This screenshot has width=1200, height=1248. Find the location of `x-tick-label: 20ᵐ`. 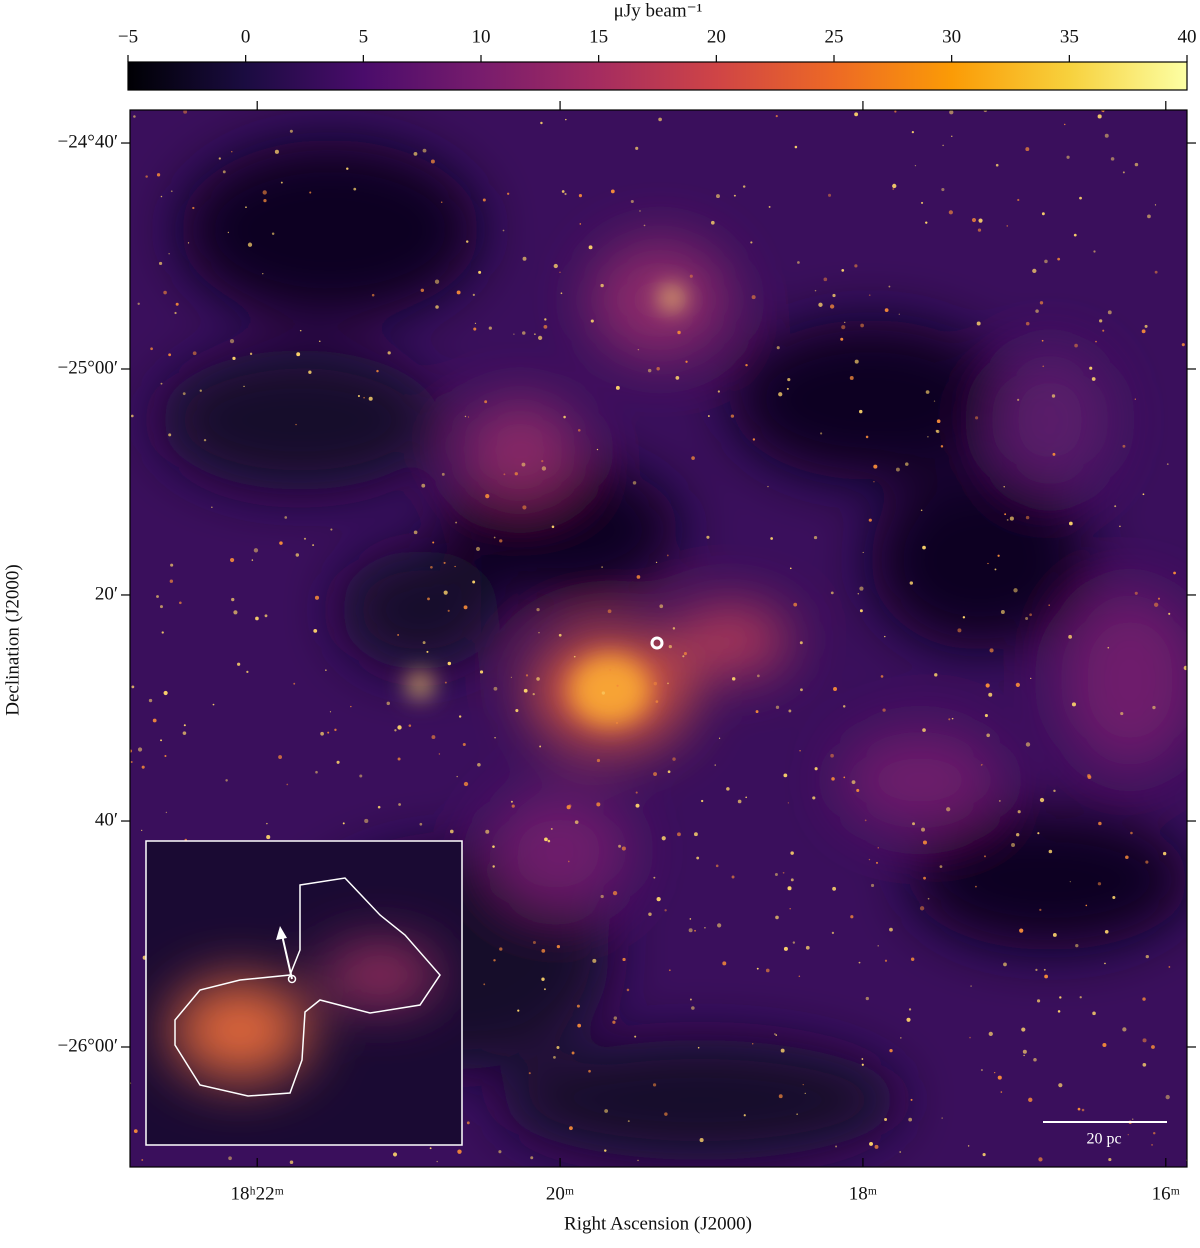

x-tick-label: 20ᵐ is located at coordinates (560, 1193).